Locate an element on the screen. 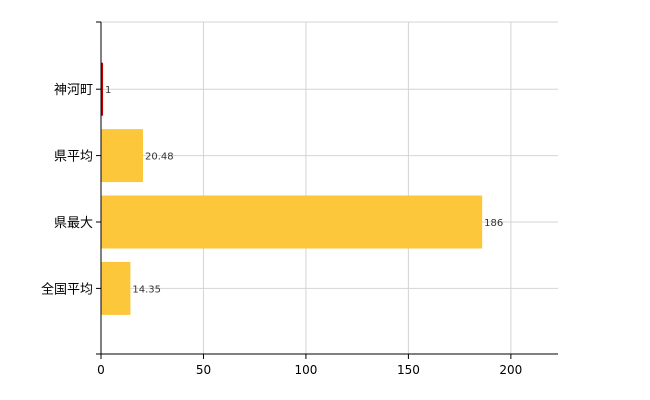  x-tick-label-3: 150 is located at coordinates (408, 370).